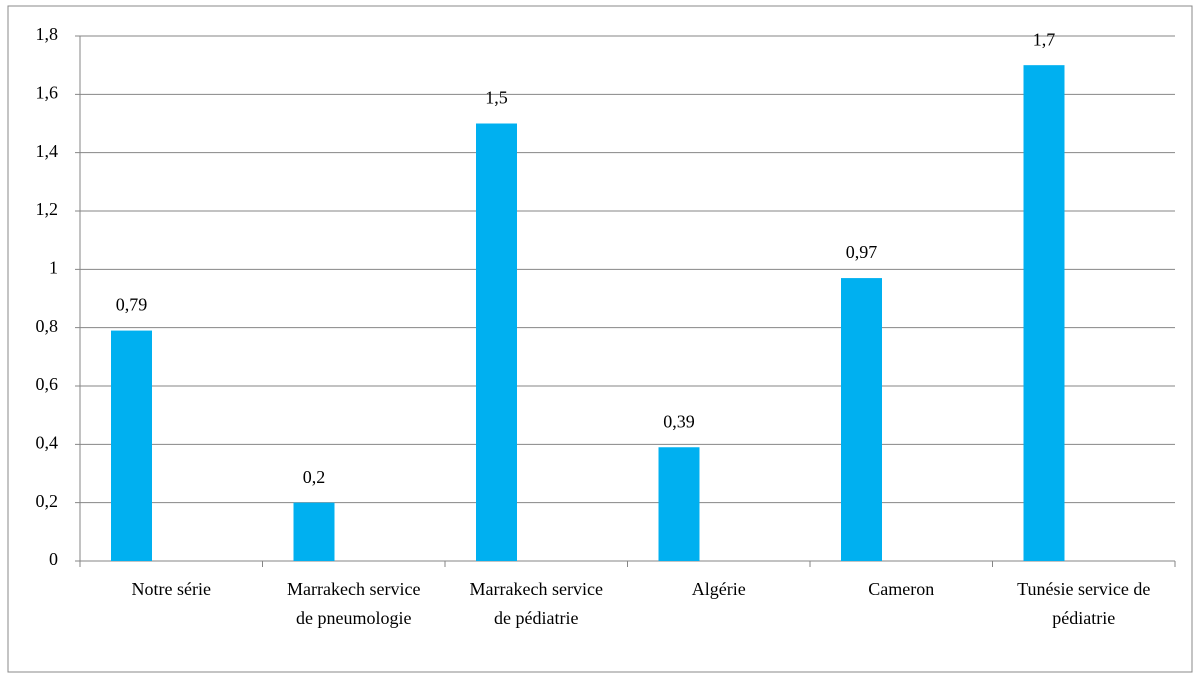 This screenshot has height=683, width=1200. I want to click on x-tick-label: Cameron, so click(901, 589).